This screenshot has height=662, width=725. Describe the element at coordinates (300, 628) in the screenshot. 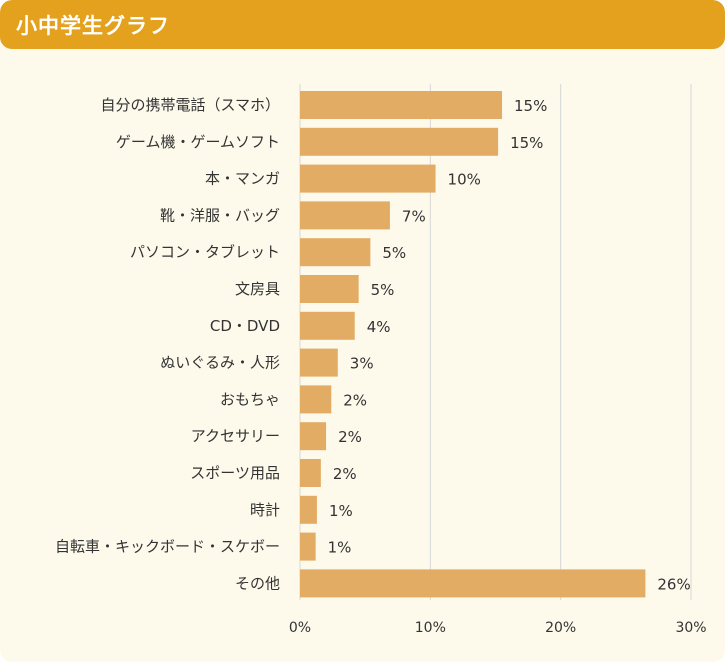

I see `x-tick-label: 0%` at that location.